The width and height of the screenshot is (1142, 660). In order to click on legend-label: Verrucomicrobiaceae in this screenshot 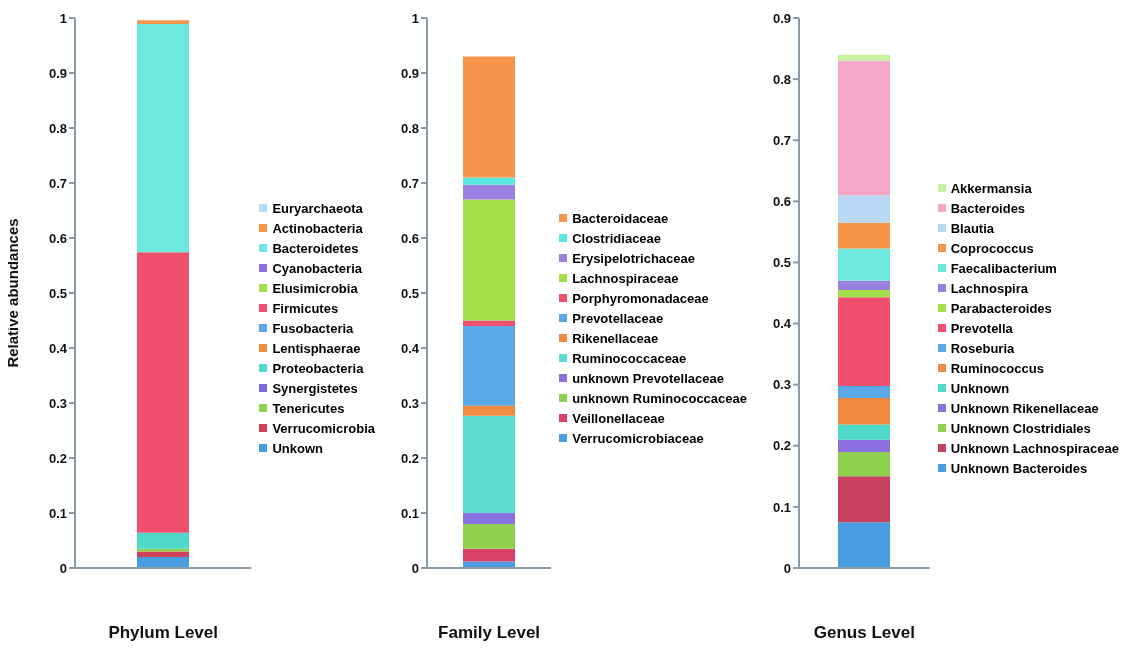, I will do `click(638, 438)`.